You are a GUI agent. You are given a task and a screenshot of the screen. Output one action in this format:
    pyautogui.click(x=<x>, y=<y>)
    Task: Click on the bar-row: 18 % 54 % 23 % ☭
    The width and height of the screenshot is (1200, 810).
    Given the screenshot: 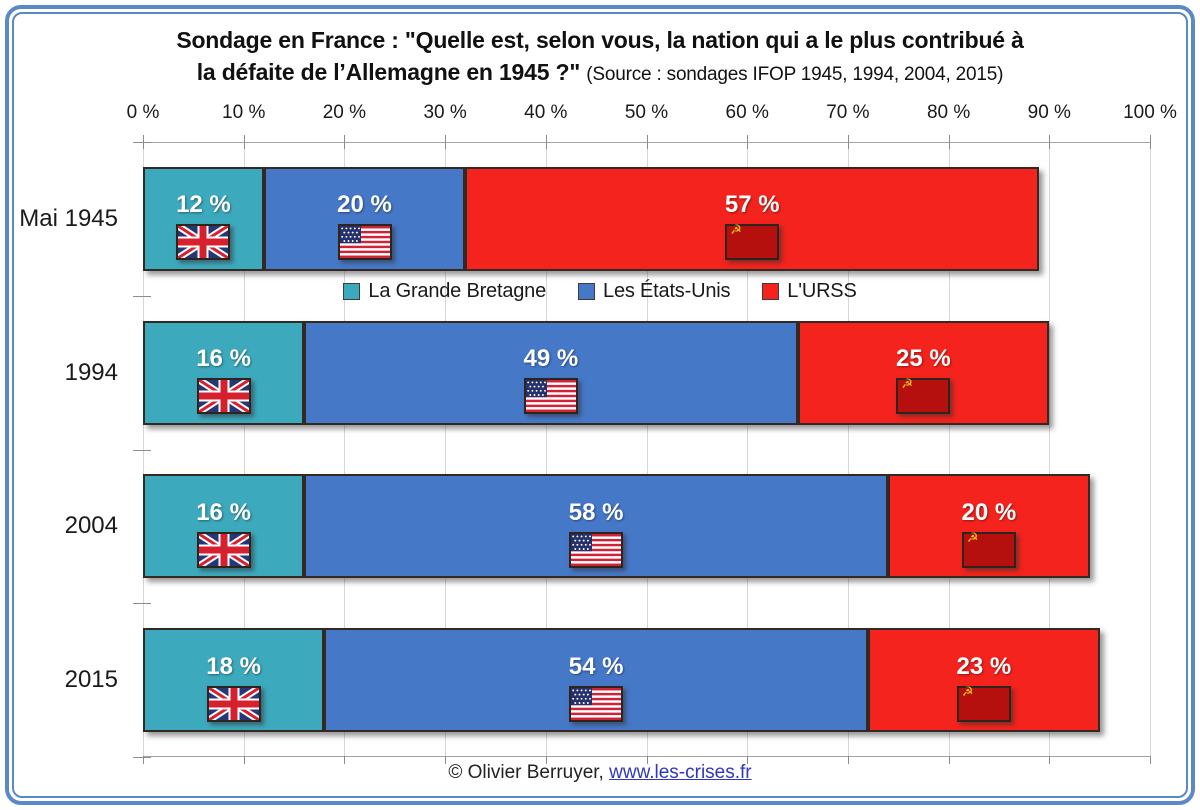 What is the action you would take?
    pyautogui.click(x=621, y=680)
    